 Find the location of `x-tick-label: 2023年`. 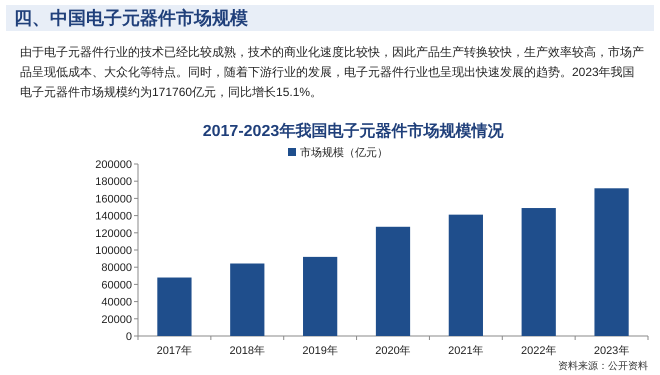

x-tick-label: 2023年 is located at coordinates (612, 351).